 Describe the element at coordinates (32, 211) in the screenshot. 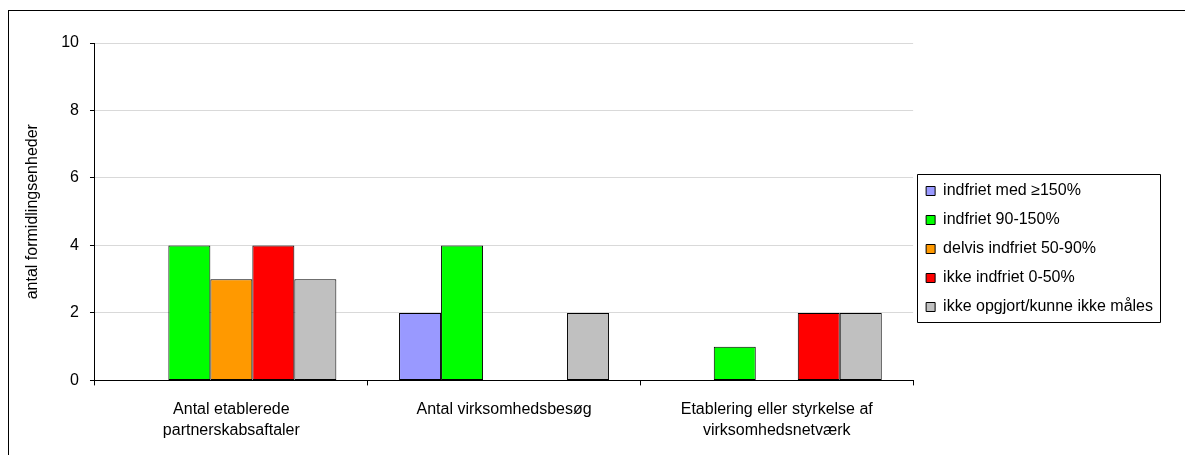

I see `y-axis-title: antal formidlingsenheder` at that location.